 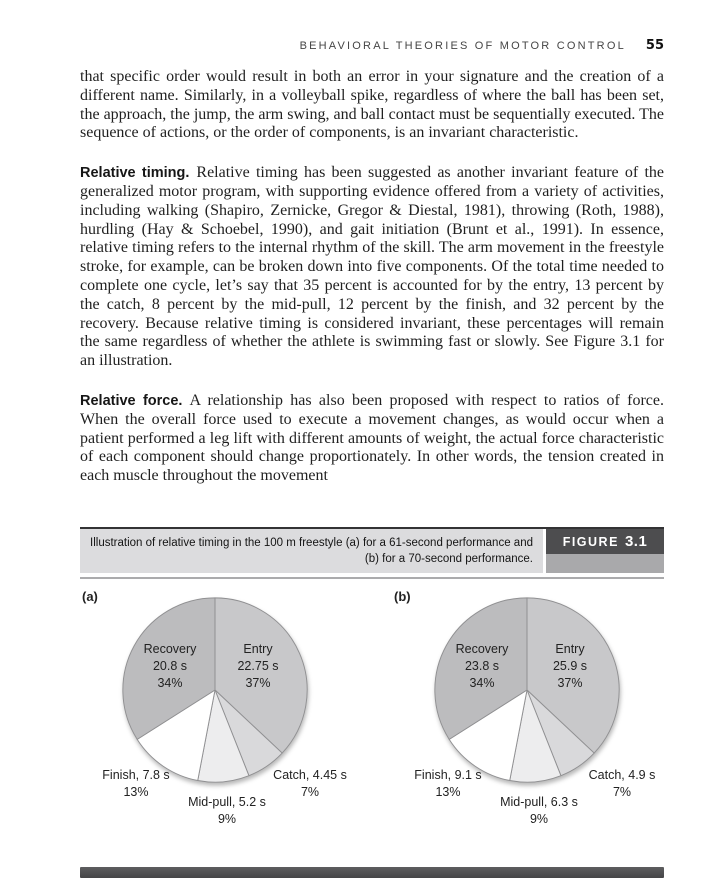 I want to click on midpull-name-time: Mid-pull, 6.3 s, so click(x=539, y=802).